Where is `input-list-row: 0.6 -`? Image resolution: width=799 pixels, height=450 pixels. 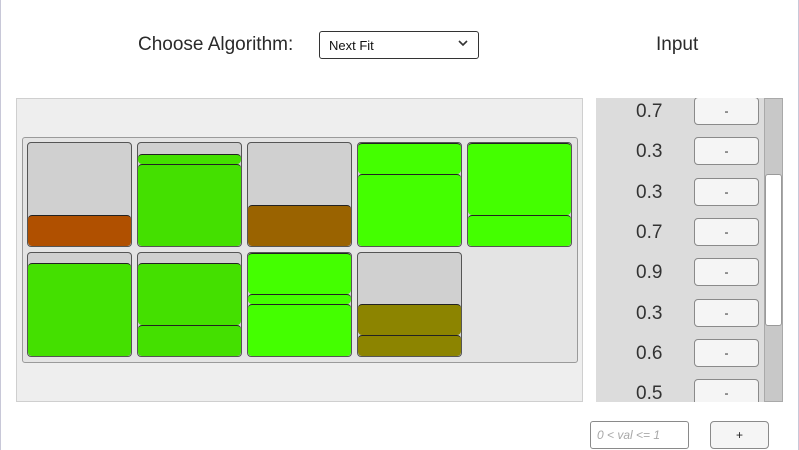
input-list-row: 0.6 - is located at coordinates (679, 353).